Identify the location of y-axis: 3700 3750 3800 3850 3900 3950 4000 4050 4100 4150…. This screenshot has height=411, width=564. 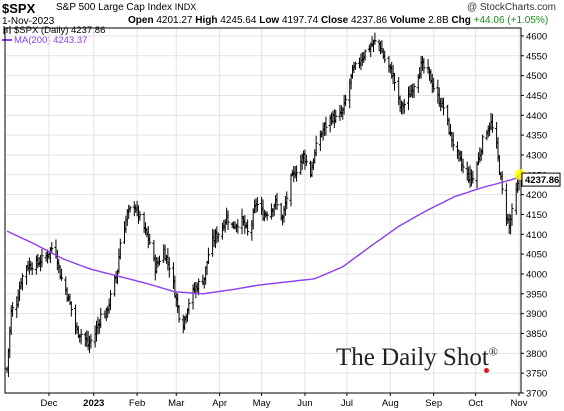
(534, 215).